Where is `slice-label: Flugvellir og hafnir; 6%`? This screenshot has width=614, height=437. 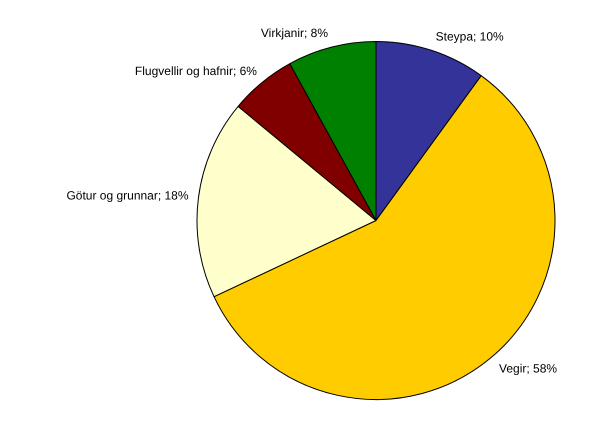 slice-label: Flugvellir og hafnir; 6% is located at coordinates (196, 71).